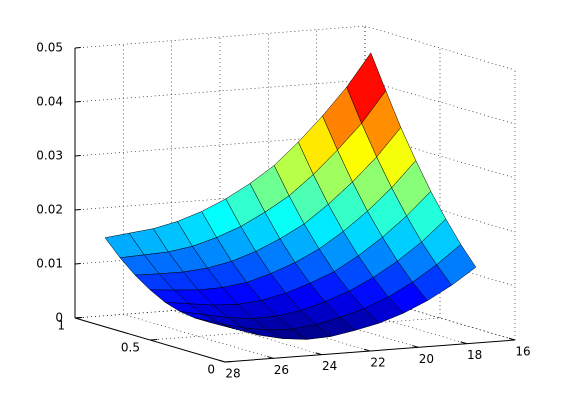 Image resolution: width=566 pixels, height=404 pixels. I want to click on x-tick-label: 16, so click(522, 352).